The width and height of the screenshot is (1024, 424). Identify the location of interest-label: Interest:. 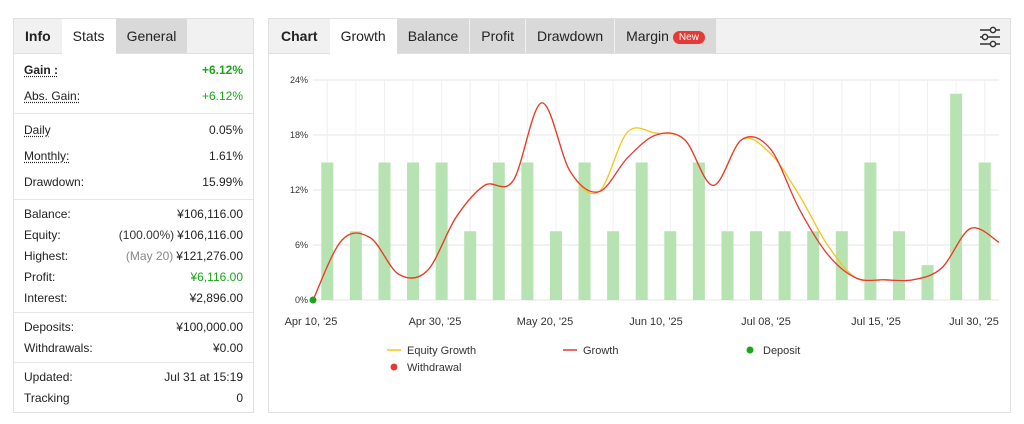
(46, 297).